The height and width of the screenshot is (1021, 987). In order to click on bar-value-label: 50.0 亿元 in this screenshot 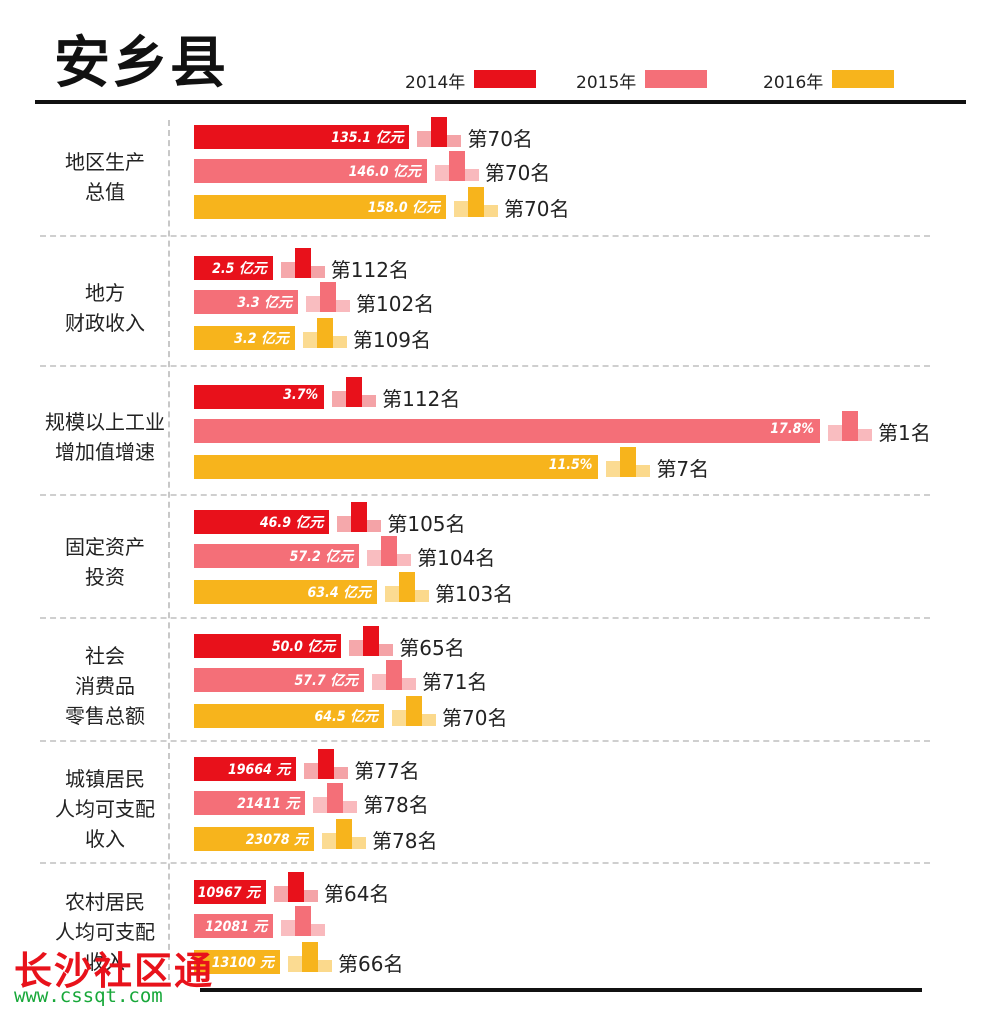, I will do `click(303, 647)`.